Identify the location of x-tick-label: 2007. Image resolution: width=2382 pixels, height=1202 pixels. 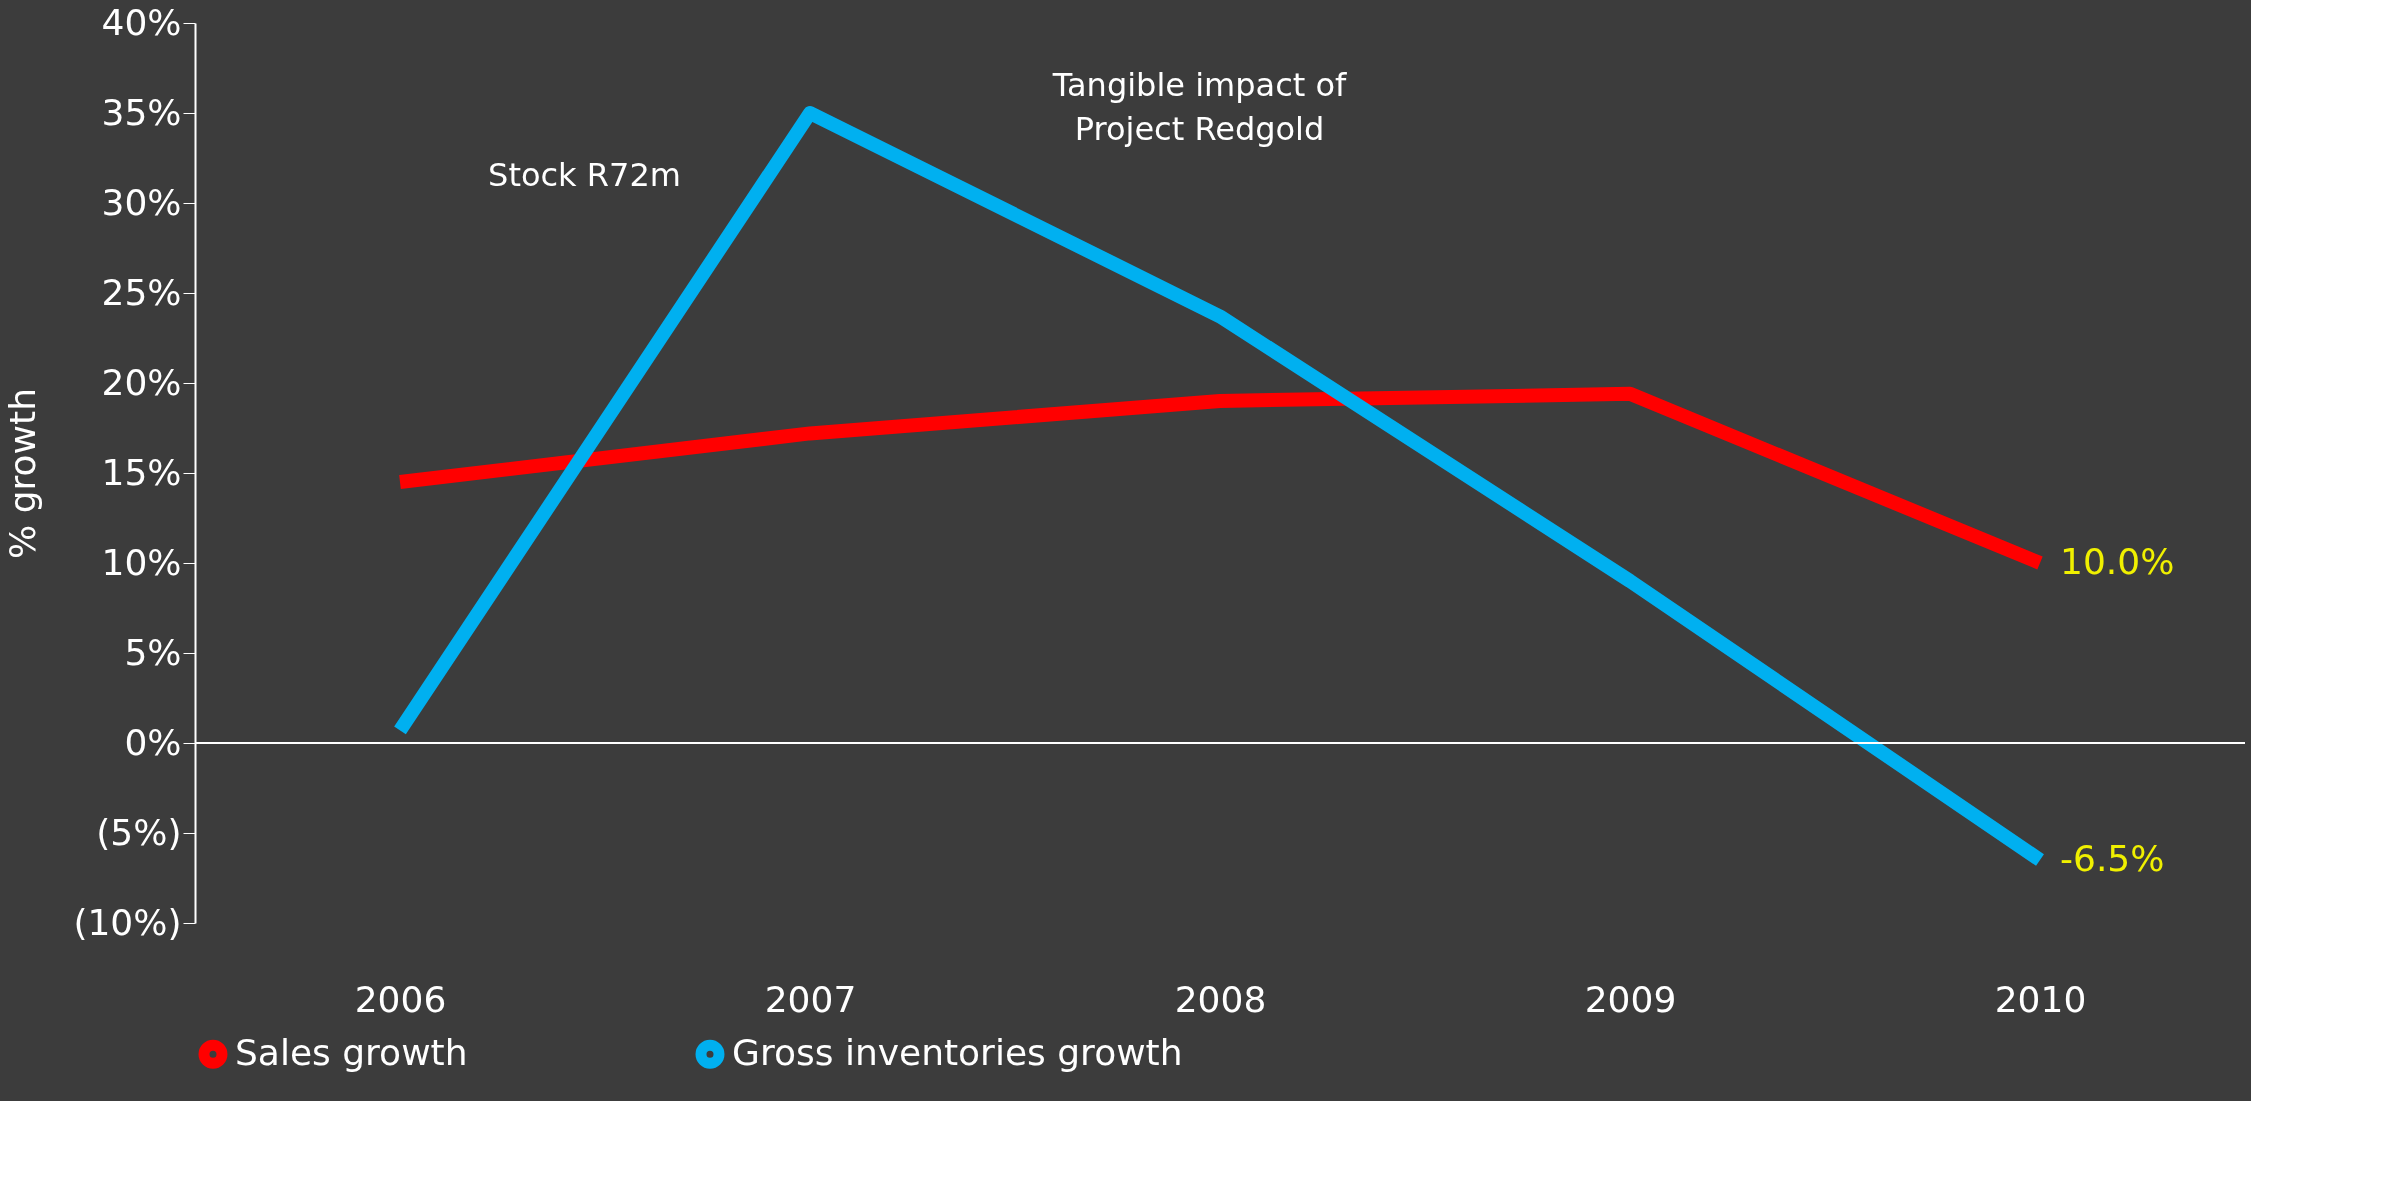
(810, 999).